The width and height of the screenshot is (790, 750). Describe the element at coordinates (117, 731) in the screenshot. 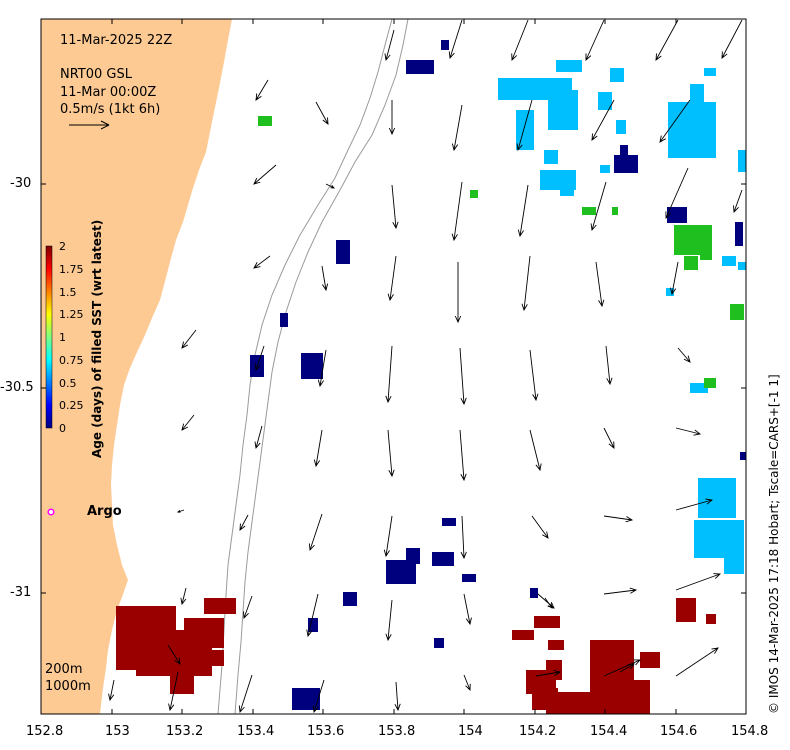

I see `x-tick-label: 153` at that location.